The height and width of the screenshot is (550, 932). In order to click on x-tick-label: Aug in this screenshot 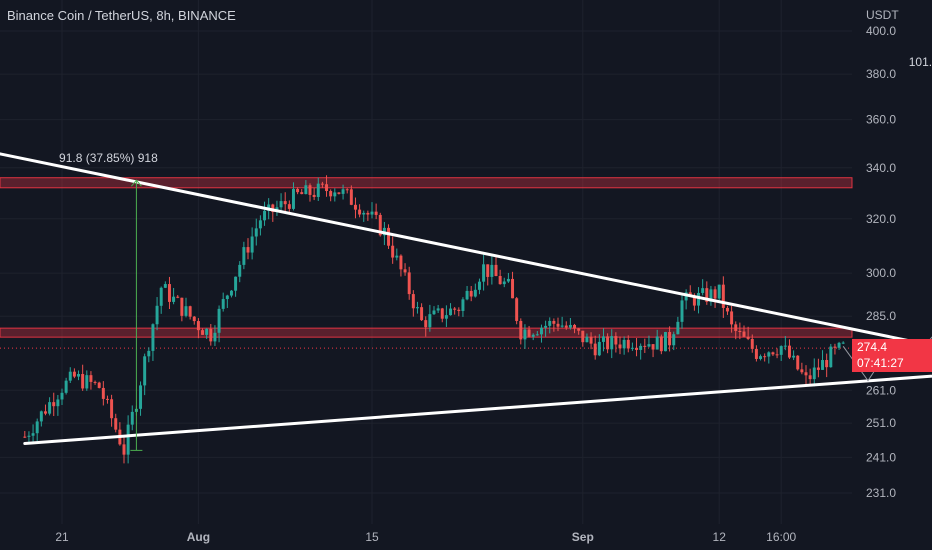, I will do `click(198, 537)`.